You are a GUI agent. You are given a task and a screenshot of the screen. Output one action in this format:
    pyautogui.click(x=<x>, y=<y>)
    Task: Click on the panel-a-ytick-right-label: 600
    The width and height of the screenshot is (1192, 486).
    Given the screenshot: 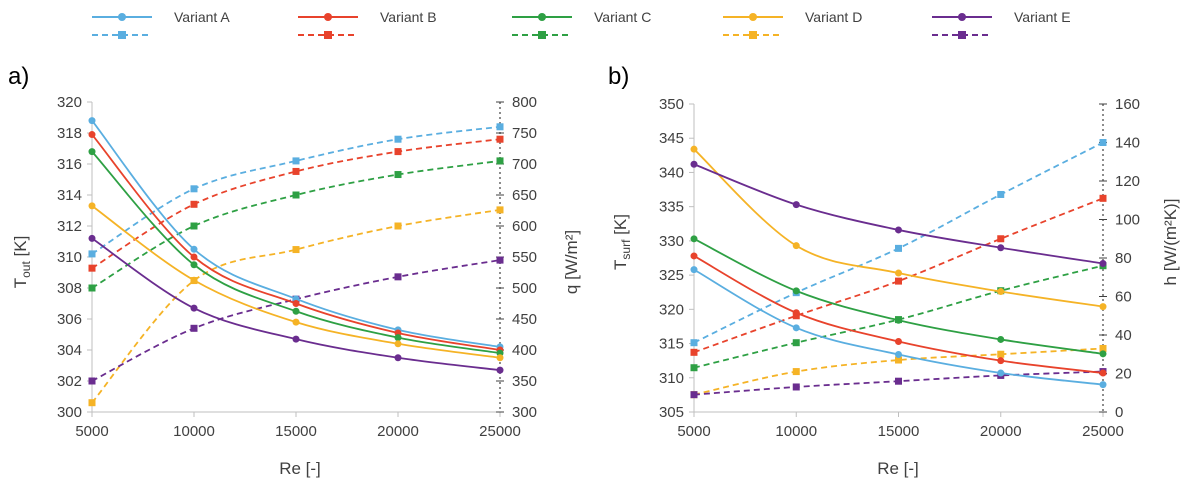 What is the action you would take?
    pyautogui.click(x=524, y=226)
    